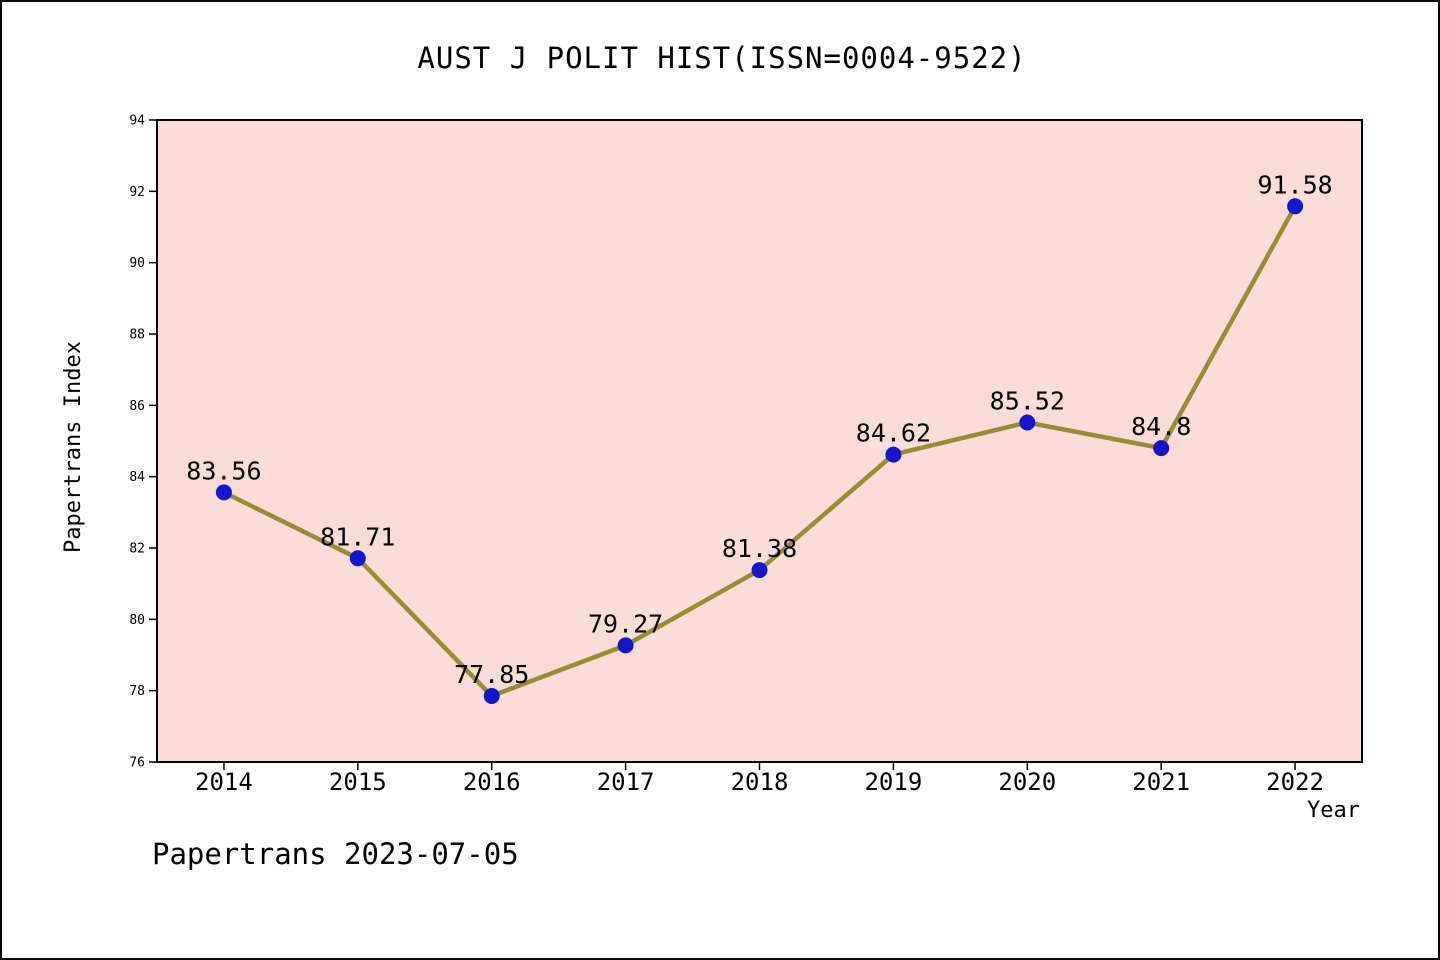 Image resolution: width=1440 pixels, height=960 pixels. What do you see at coordinates (137, 335) in the screenshot?
I see `y-tick-label: 88` at bounding box center [137, 335].